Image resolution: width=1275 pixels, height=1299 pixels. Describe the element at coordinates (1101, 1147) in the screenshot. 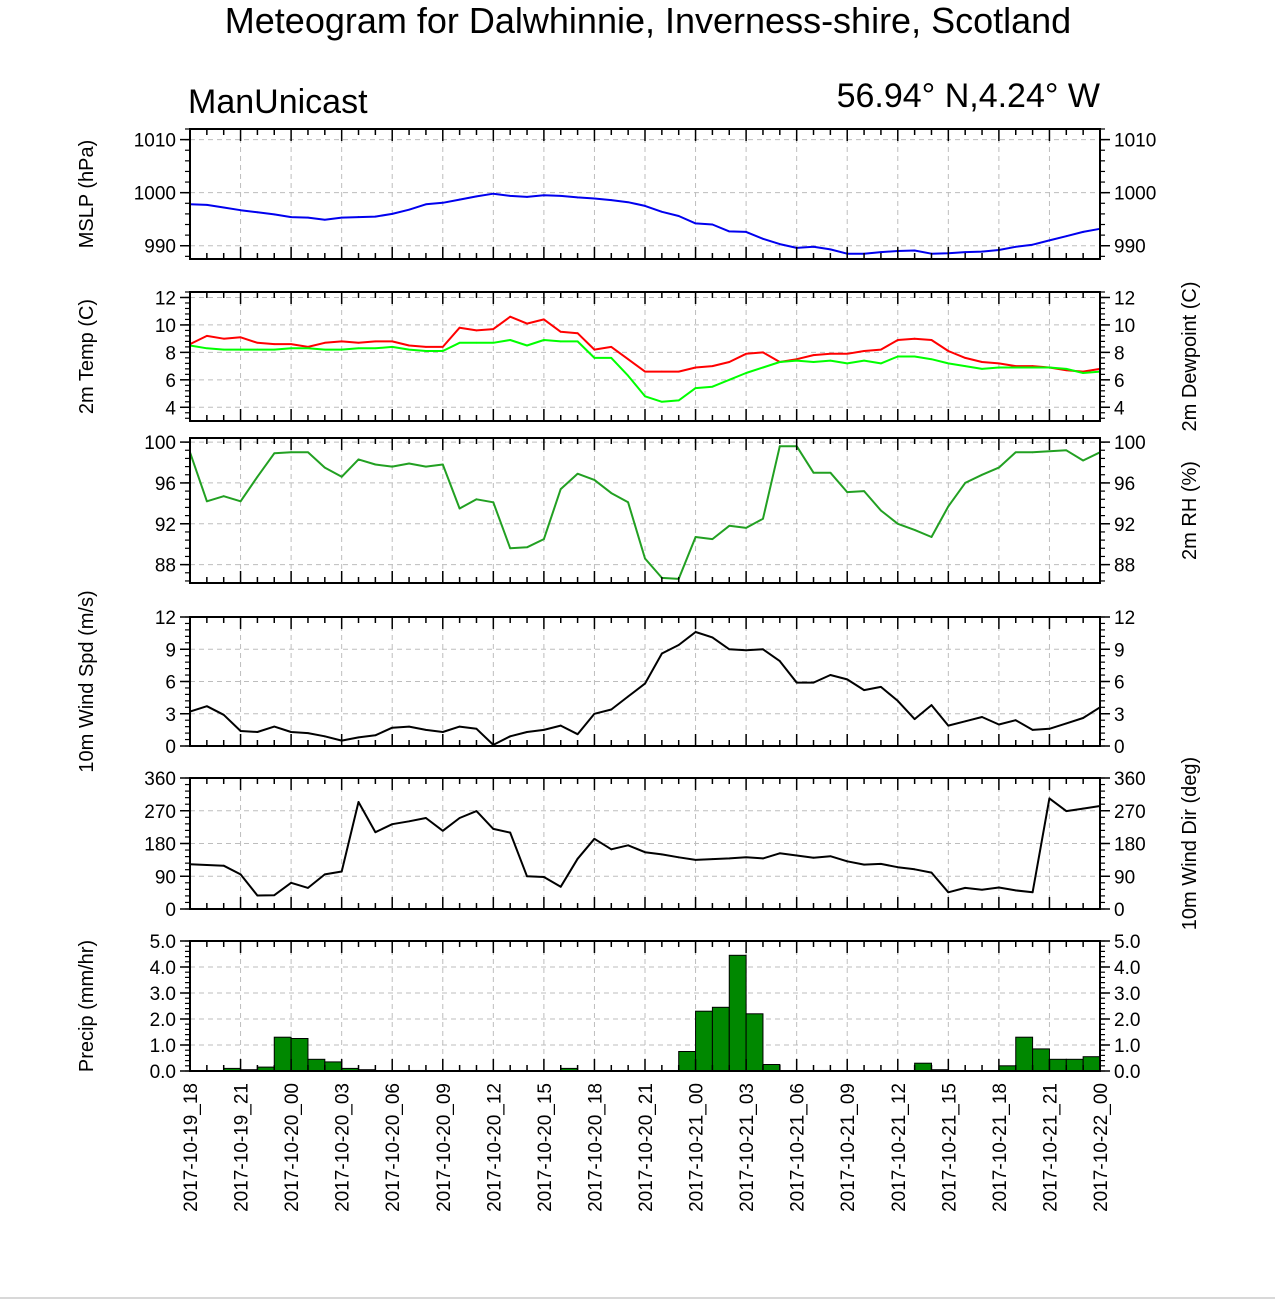

I see `x-tick-label: 2017-10-22_00` at that location.